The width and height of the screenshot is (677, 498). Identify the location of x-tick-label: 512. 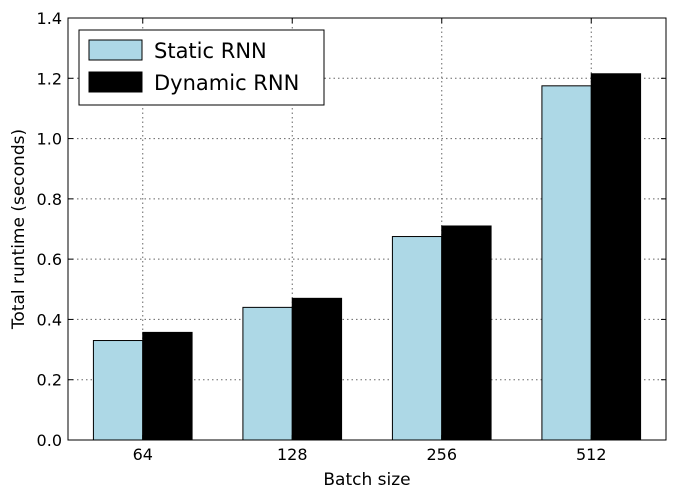
(591, 454).